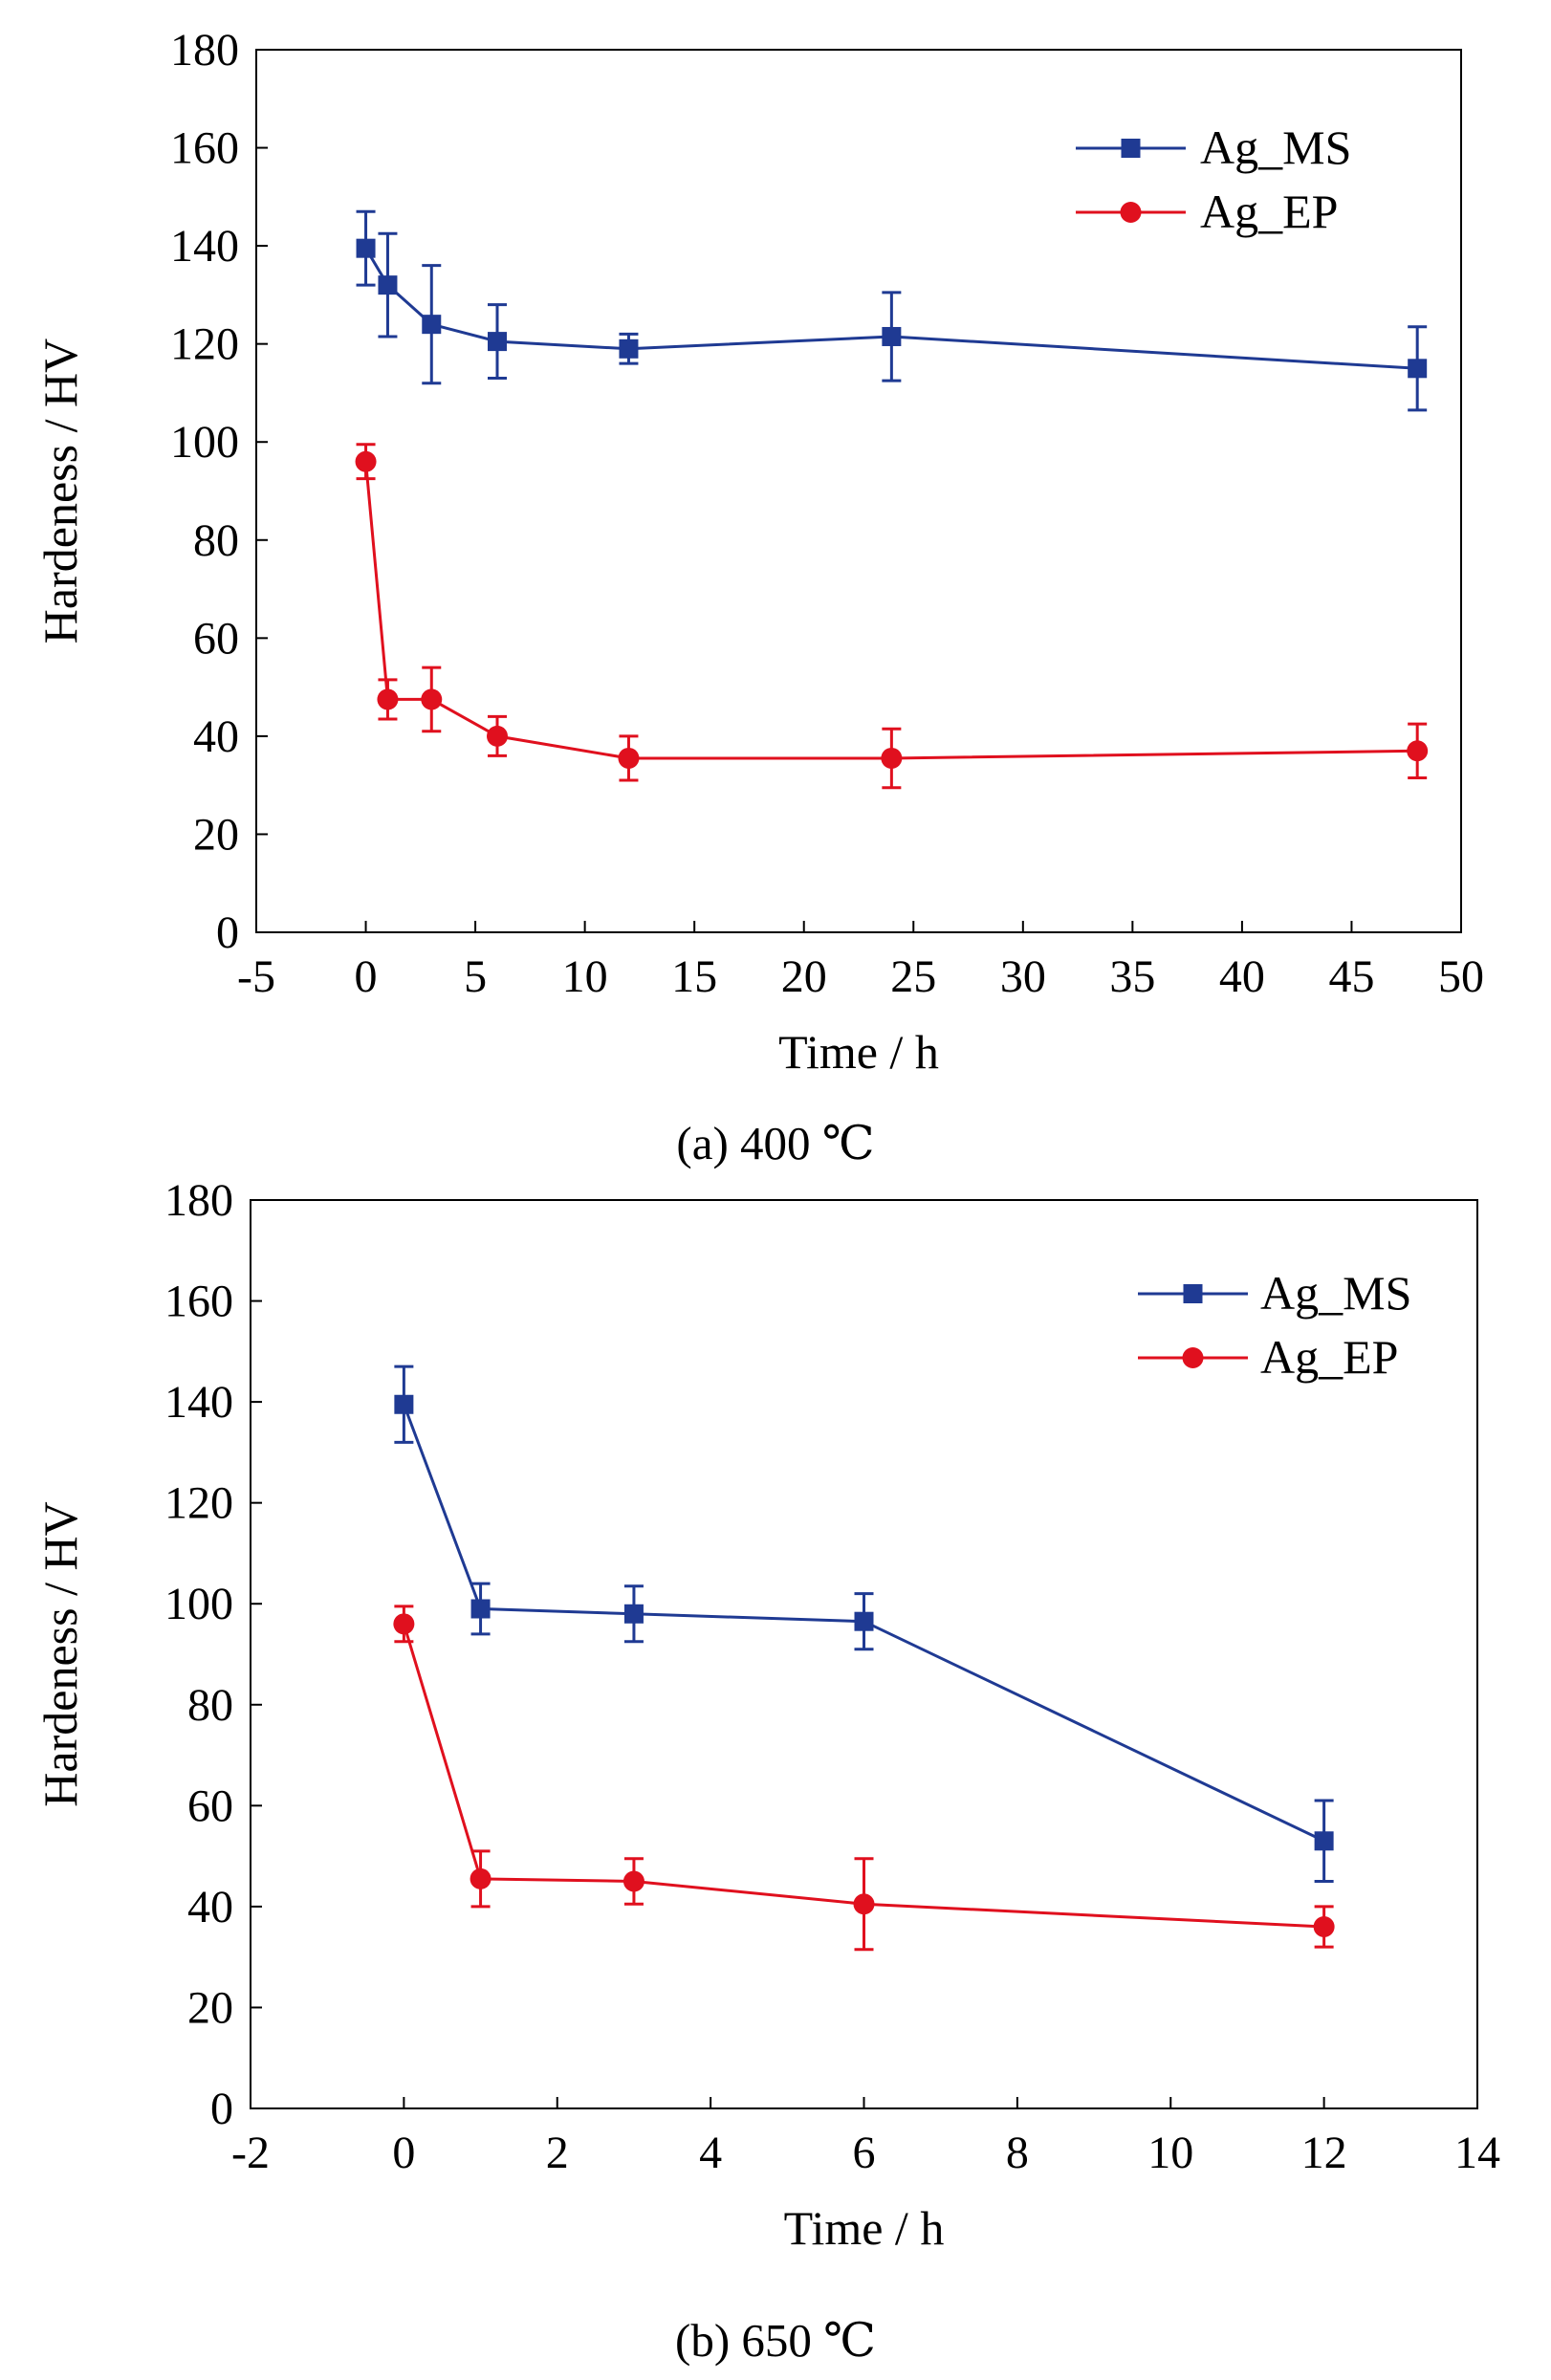 The width and height of the screenshot is (1551, 2380). Describe the element at coordinates (476, 976) in the screenshot. I see `x-tick-label: 5` at that location.